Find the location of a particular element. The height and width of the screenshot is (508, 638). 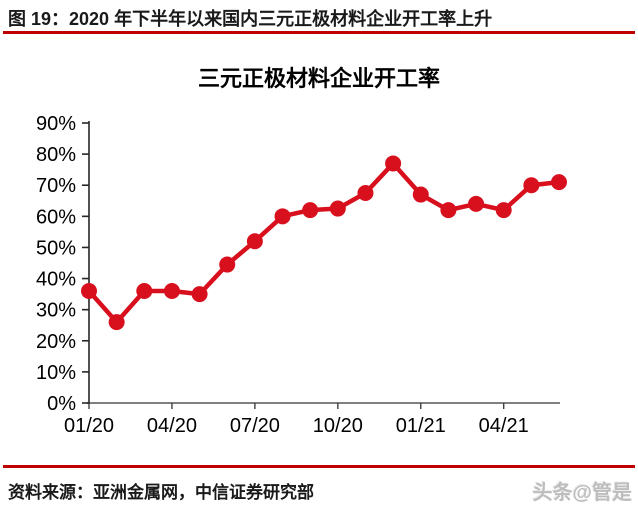

x-axis-label: 04/21 is located at coordinates (504, 426).